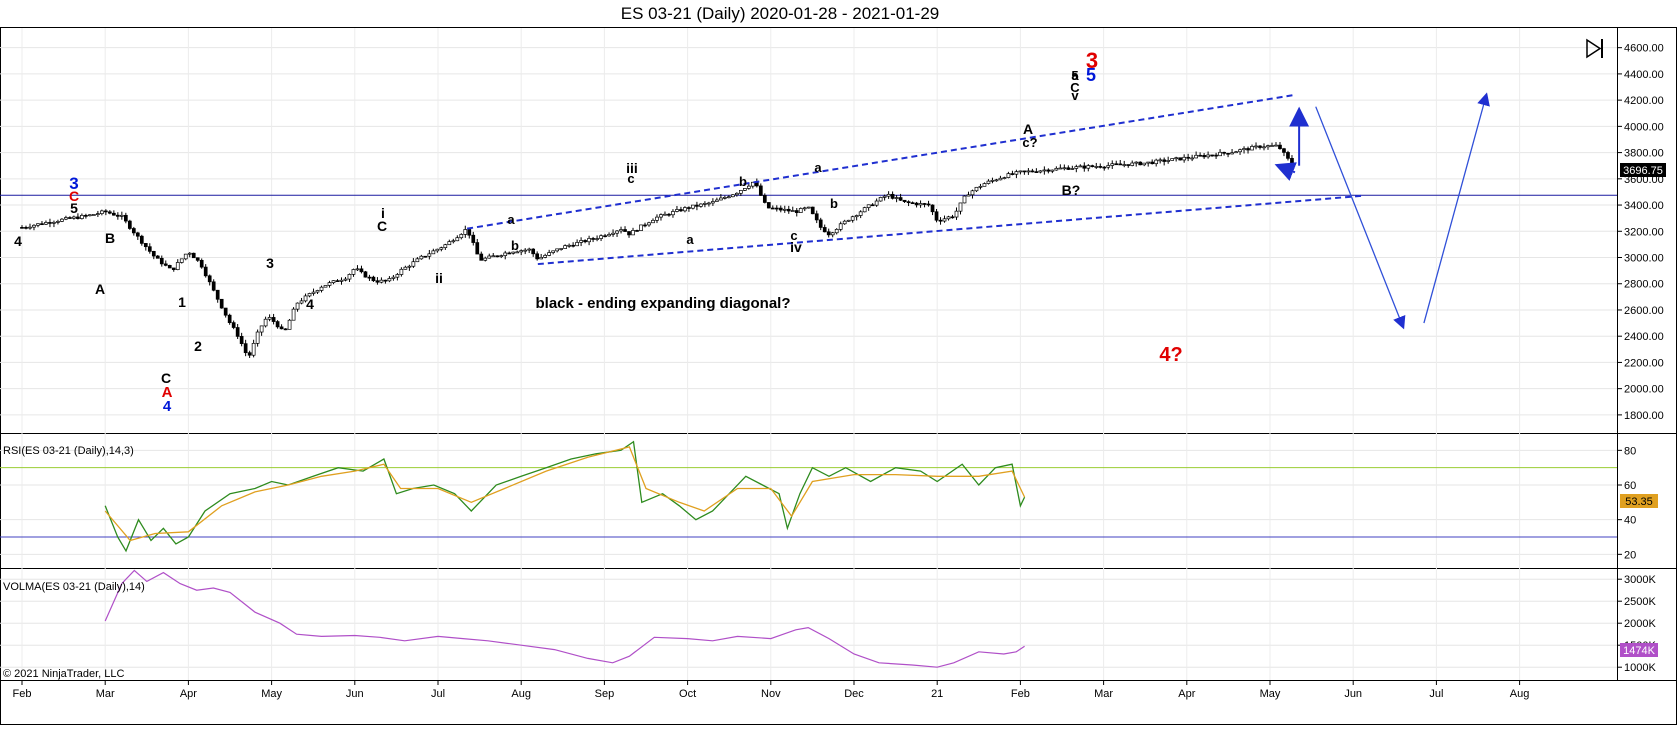 This screenshot has width=1677, height=730. Describe the element at coordinates (1360, 218) in the screenshot. I see `projection-arrow` at that location.